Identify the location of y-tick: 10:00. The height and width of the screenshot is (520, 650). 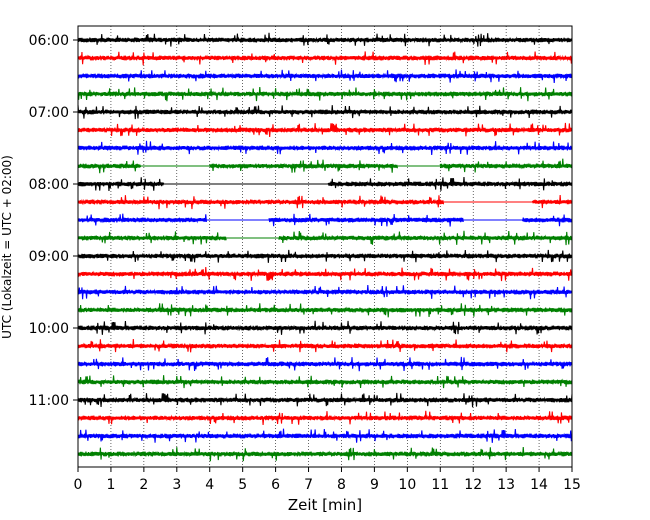
(53, 329).